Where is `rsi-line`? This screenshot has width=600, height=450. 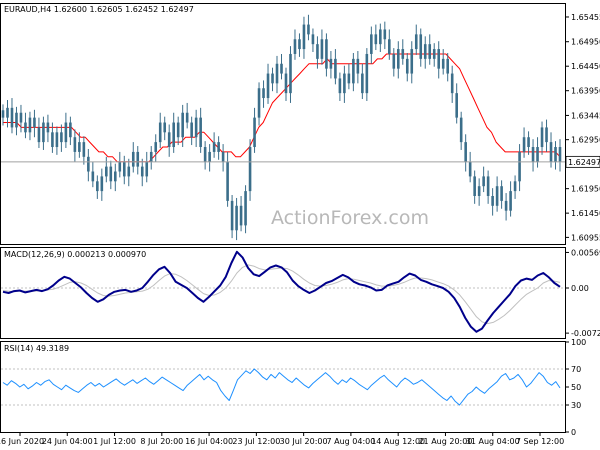 rsi-line is located at coordinates (281, 387).